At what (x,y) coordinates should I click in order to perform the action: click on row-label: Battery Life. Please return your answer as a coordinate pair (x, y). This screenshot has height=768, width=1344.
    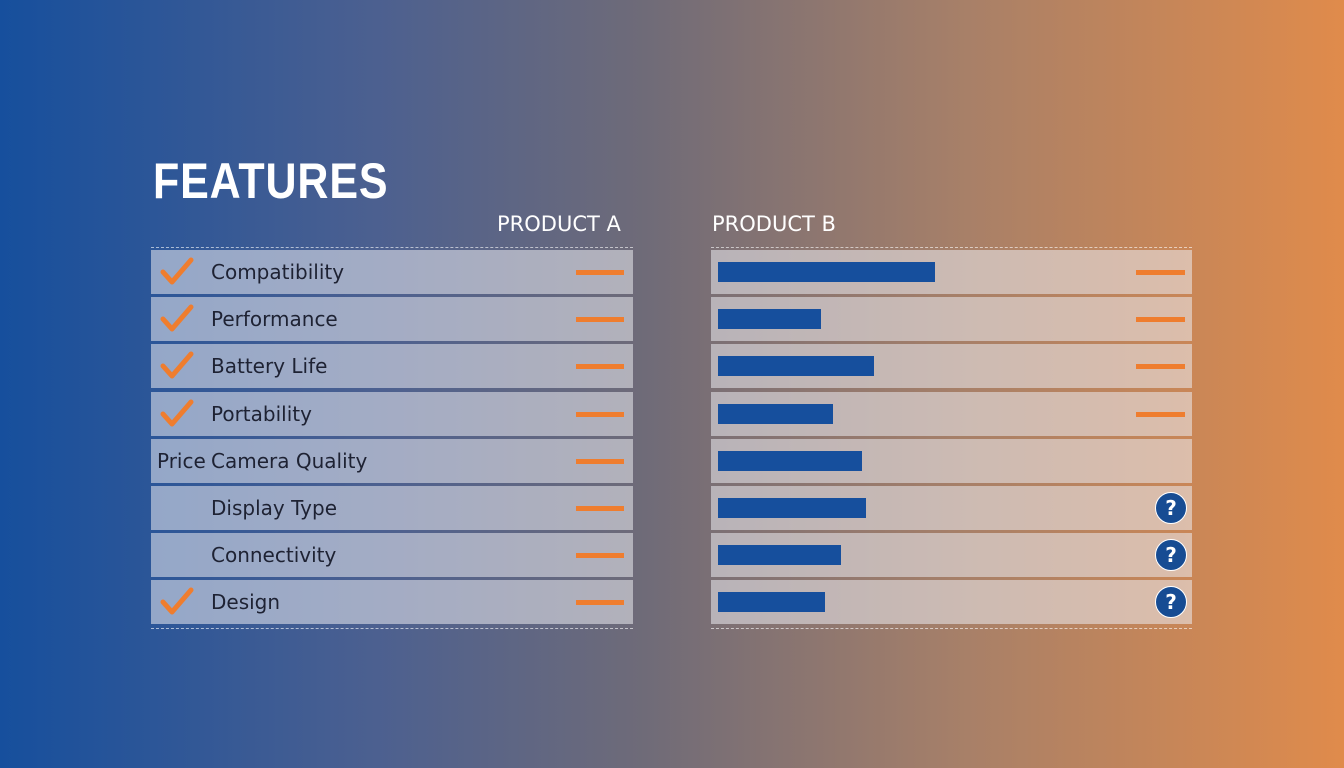
    Looking at the image, I should click on (269, 366).